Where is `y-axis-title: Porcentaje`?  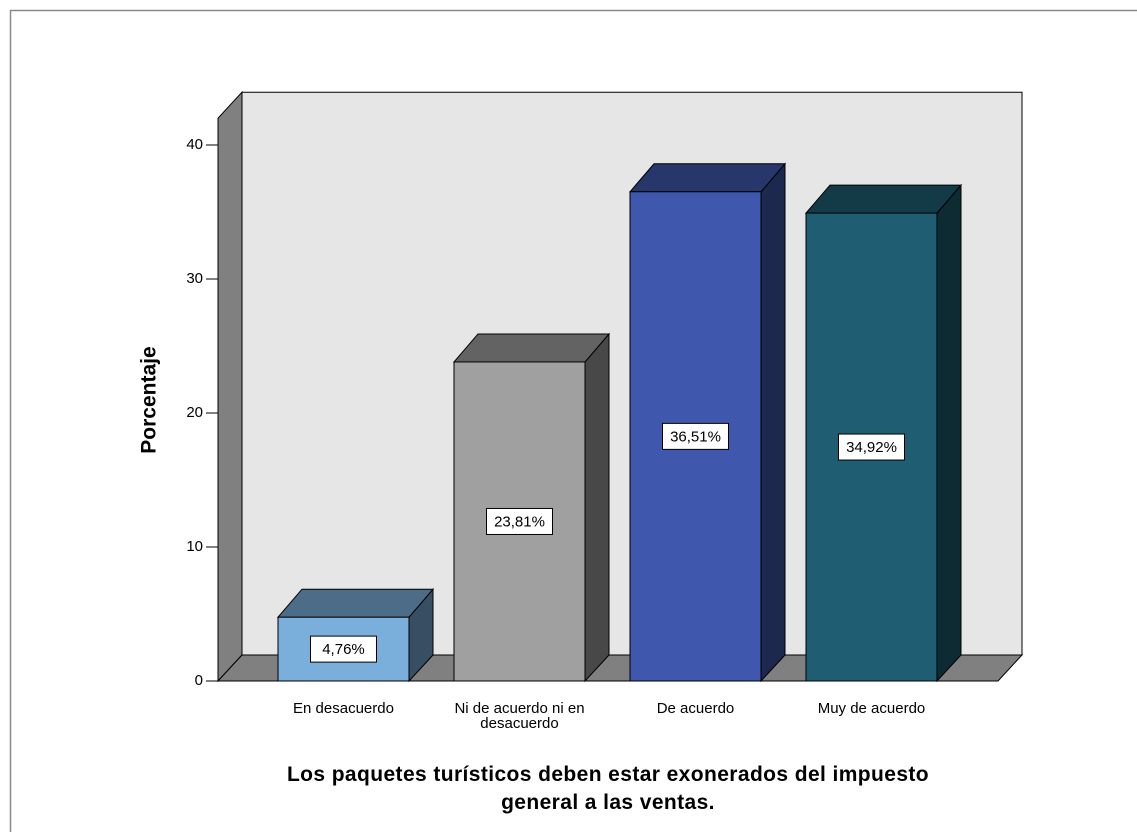
y-axis-title: Porcentaje is located at coordinates (149, 399).